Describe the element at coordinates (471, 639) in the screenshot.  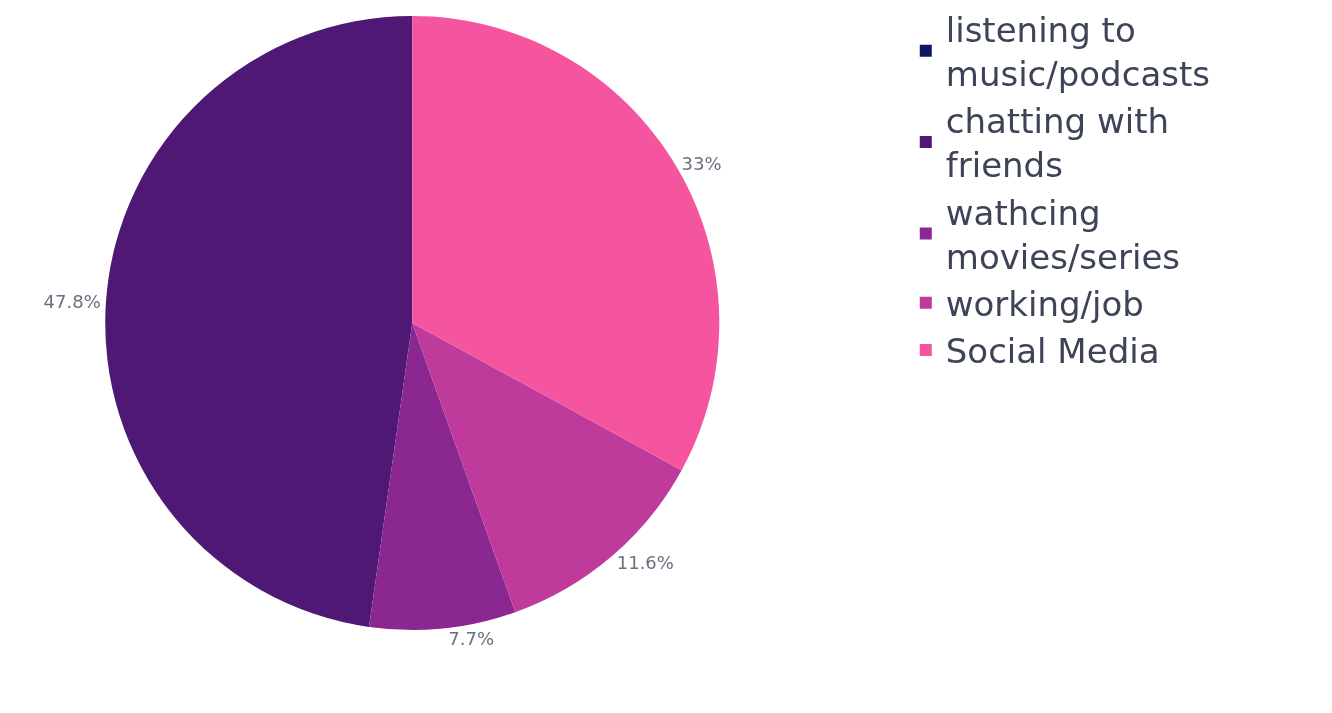
I see `data-label: 7.7%` at that location.